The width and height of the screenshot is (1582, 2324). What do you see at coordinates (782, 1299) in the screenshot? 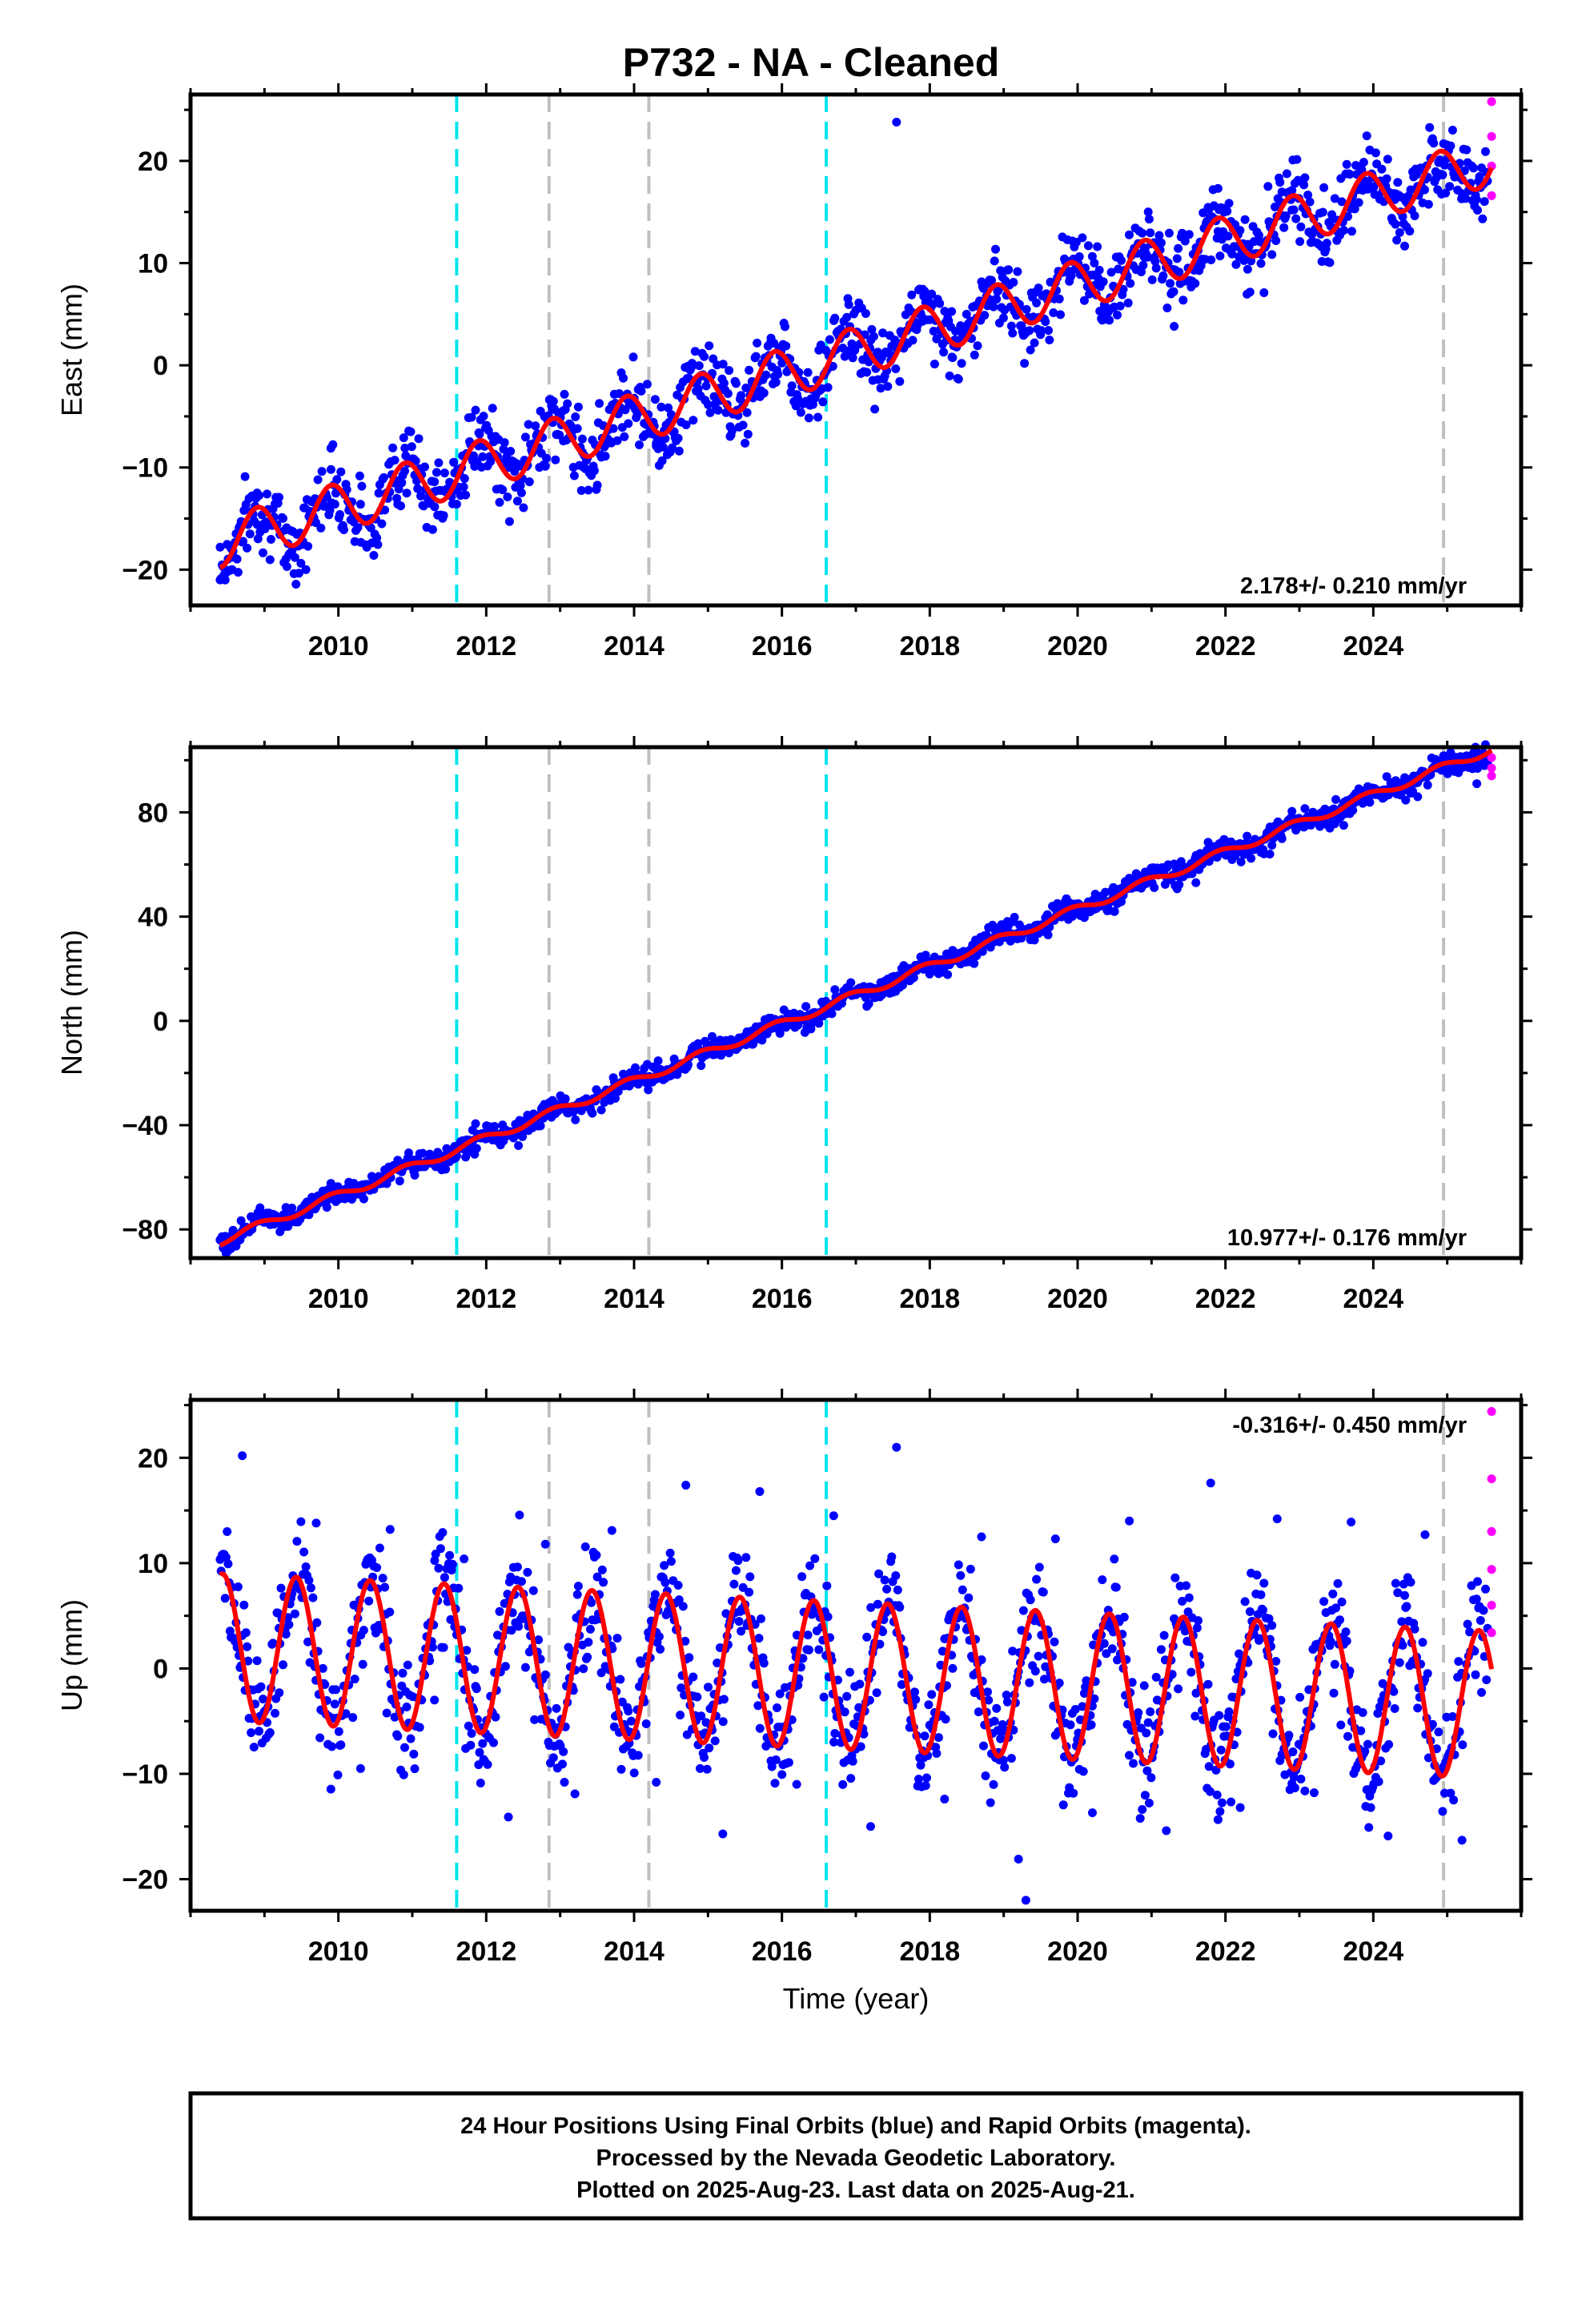
I see `x-tick-label: 2016` at bounding box center [782, 1299].